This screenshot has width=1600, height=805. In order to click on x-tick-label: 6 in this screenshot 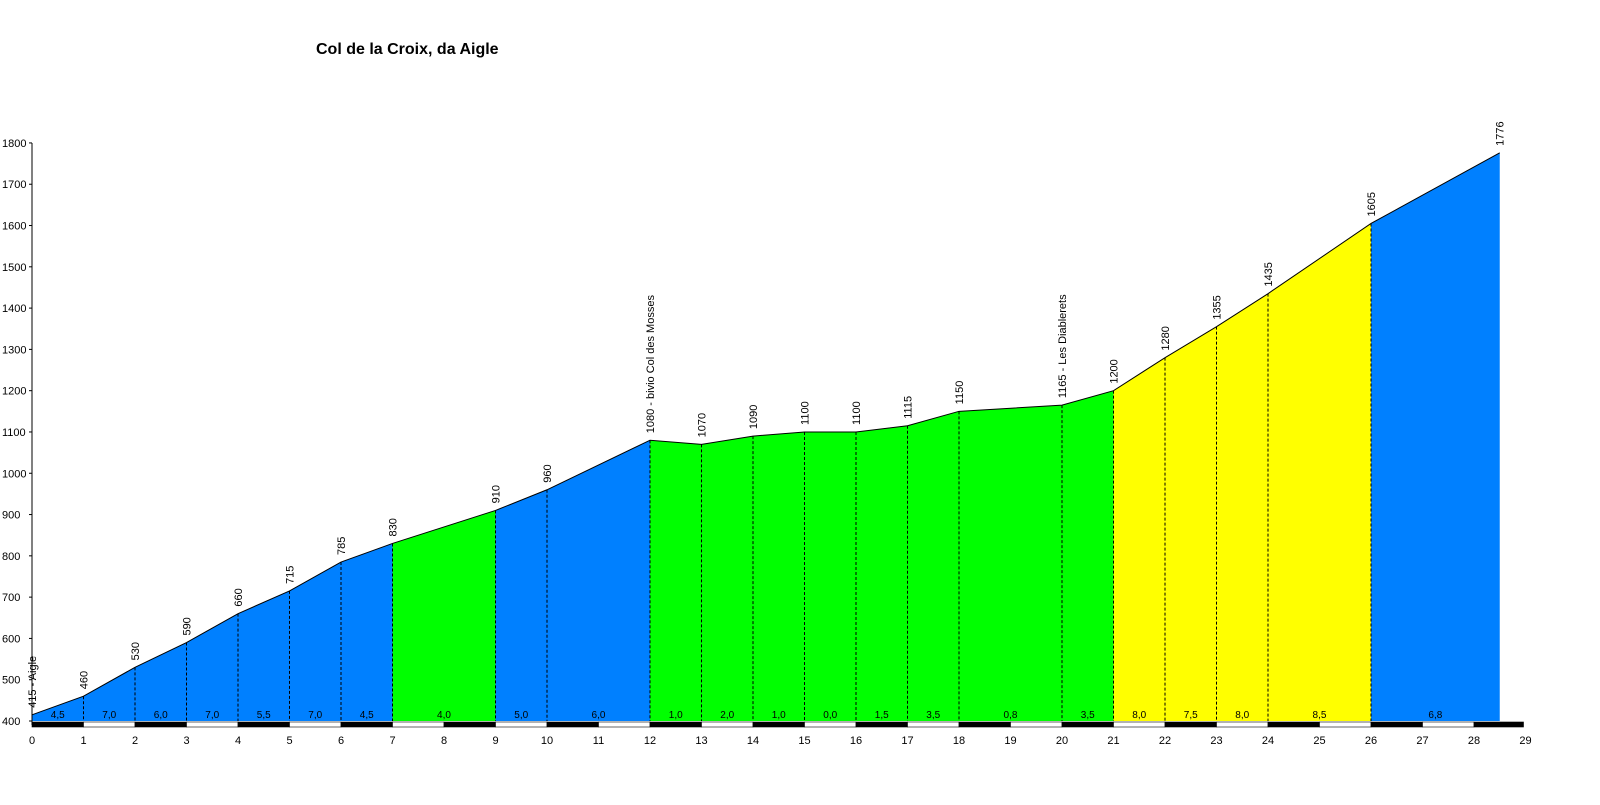, I will do `click(341, 741)`.